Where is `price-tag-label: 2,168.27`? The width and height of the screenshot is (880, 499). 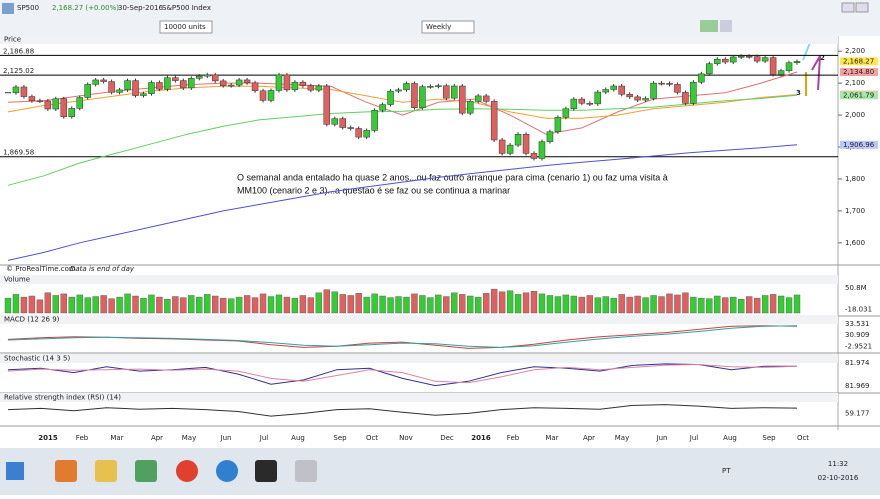
price-tag-label: 2,168.27 is located at coordinates (858, 61).